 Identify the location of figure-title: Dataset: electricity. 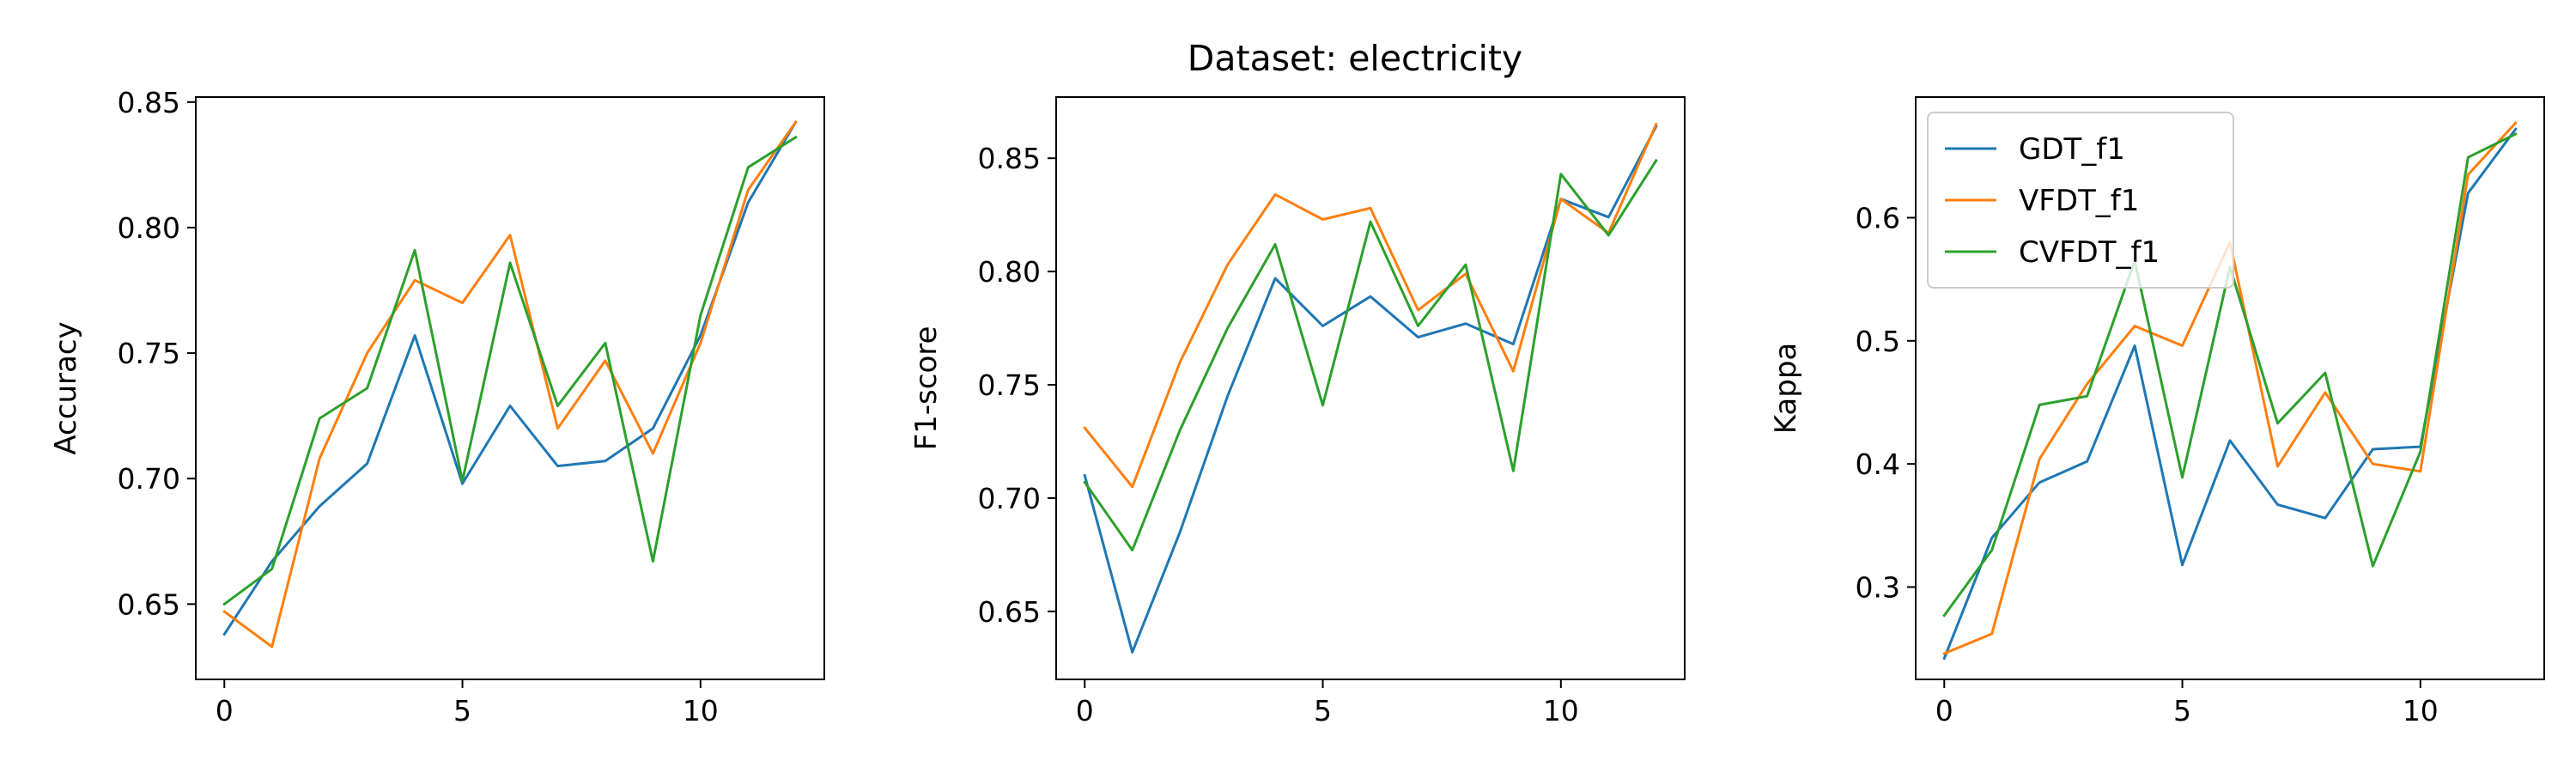
(1355, 58).